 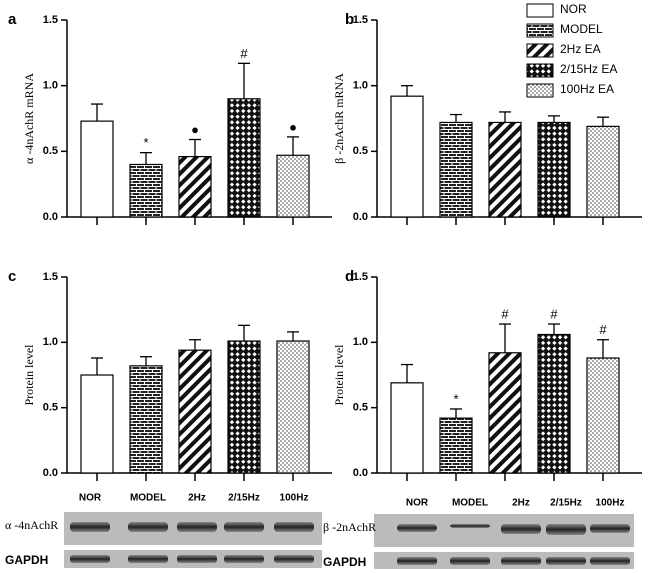 What do you see at coordinates (293, 126) in the screenshot?
I see `significance-mark: ●` at bounding box center [293, 126].